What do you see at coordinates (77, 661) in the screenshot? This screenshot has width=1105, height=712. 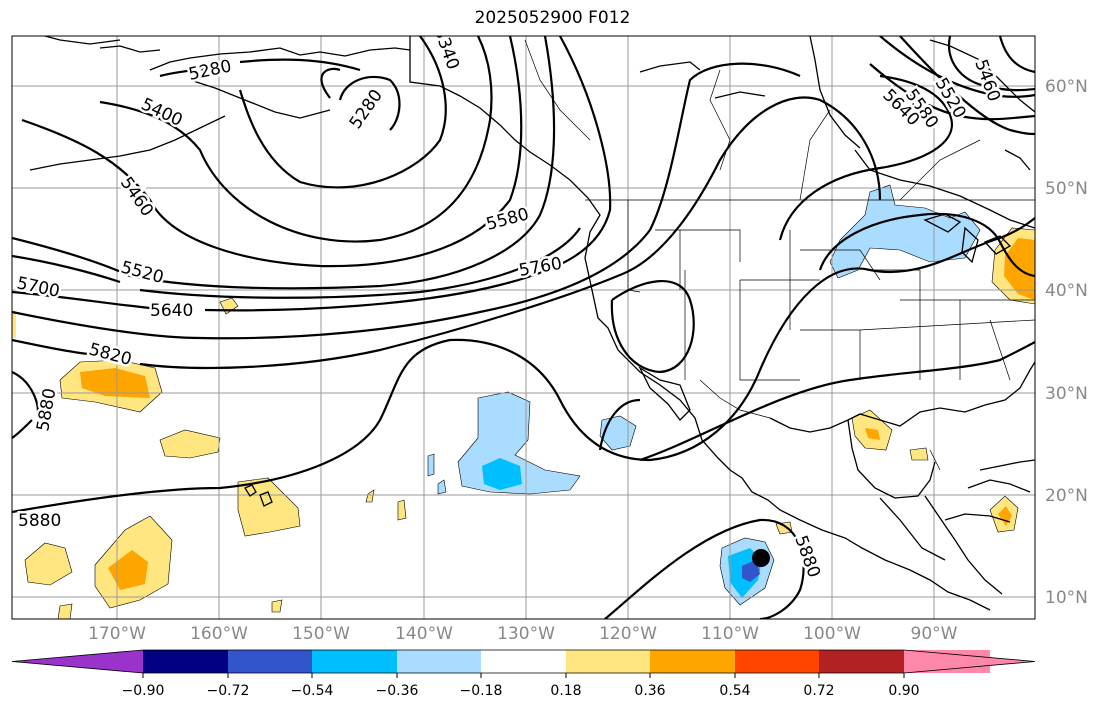 I see `colorbar-extend-low` at bounding box center [77, 661].